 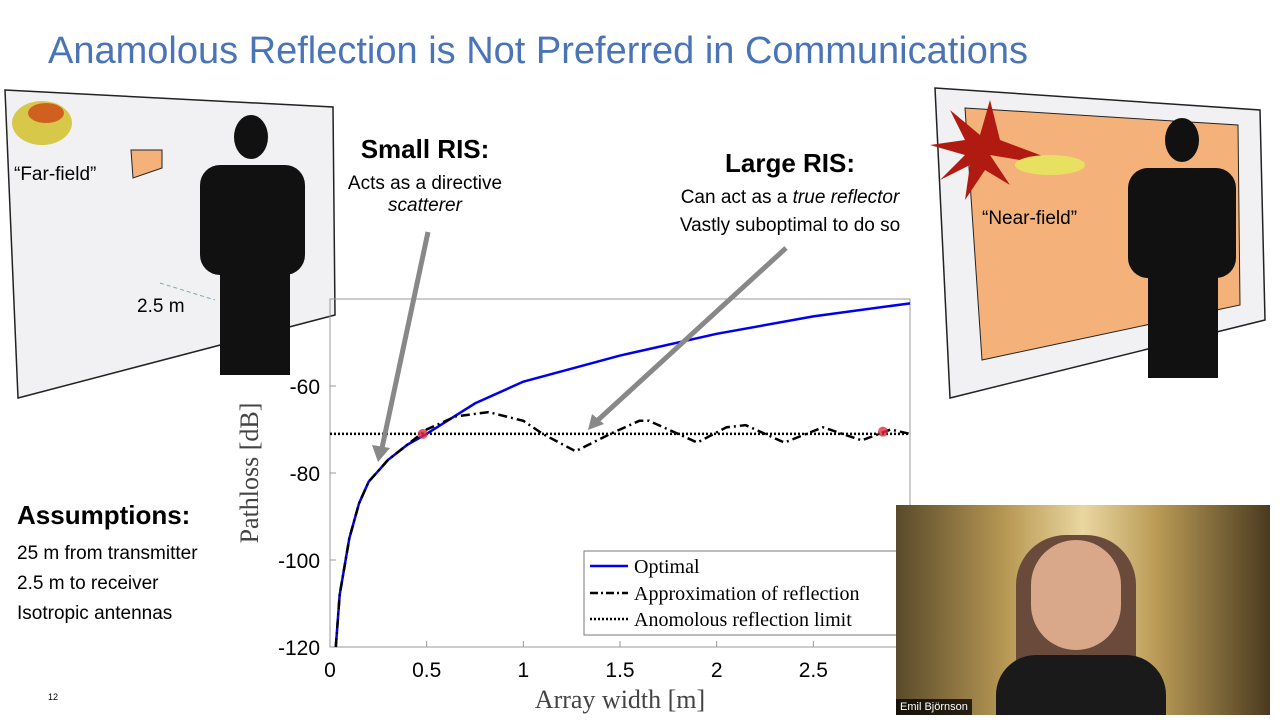 I want to click on large-ris-heading: Large RIS:, so click(x=790, y=163).